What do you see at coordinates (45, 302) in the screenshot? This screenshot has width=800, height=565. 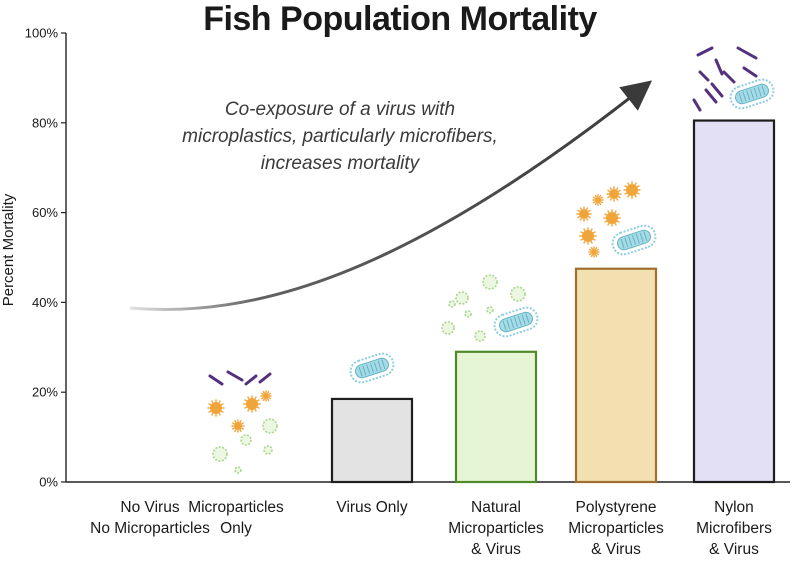 I see `y-tick-label: 40%` at bounding box center [45, 302].